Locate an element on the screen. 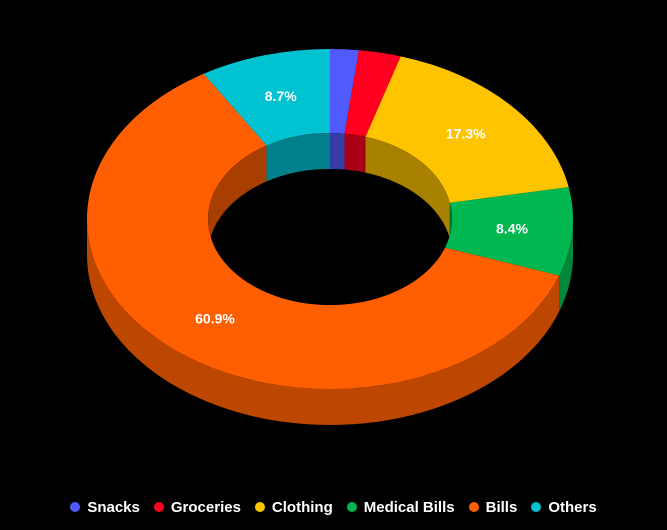  slice-label-bills: 60.9% is located at coordinates (215, 318).